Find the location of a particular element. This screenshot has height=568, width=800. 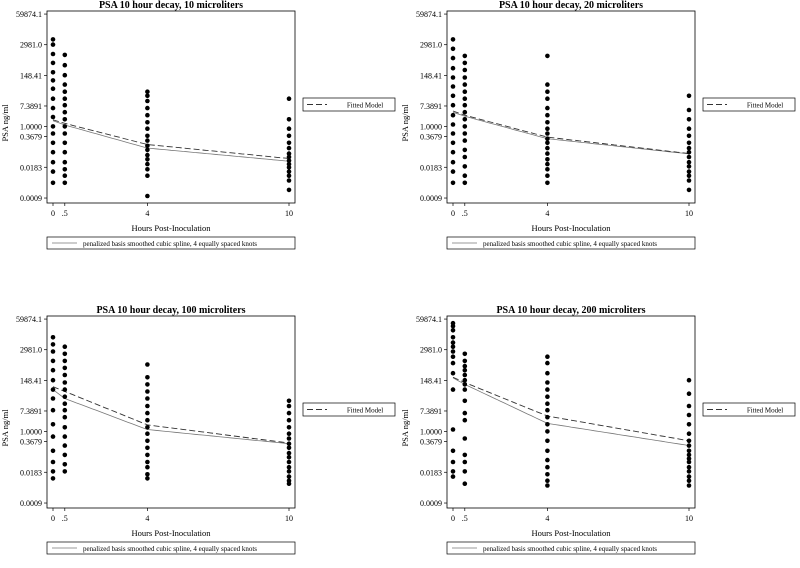

plot-frame is located at coordinates (571, 412).